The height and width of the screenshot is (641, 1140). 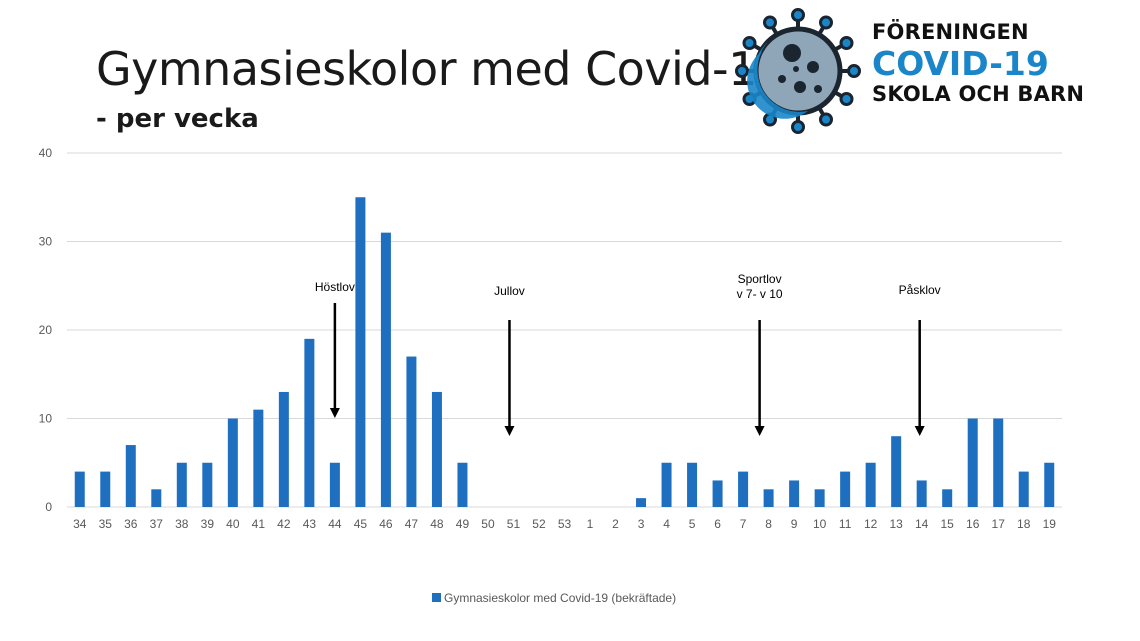 What do you see at coordinates (641, 524) in the screenshot?
I see `x-tick-label: 3` at bounding box center [641, 524].